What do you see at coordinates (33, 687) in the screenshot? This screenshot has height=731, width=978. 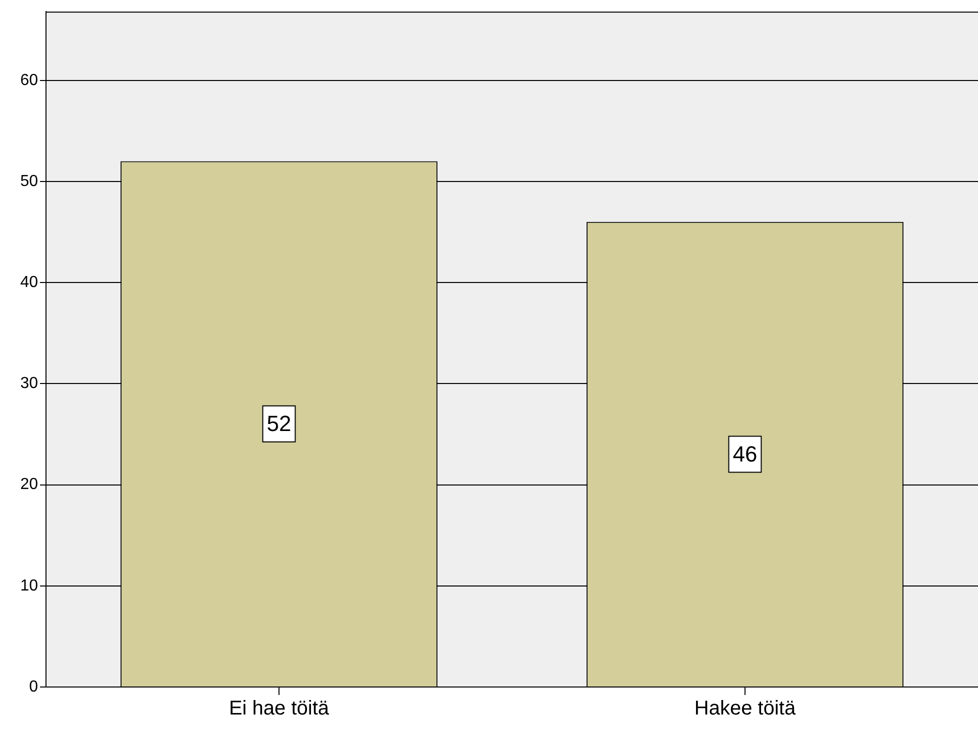 I see `y-tick-label: 0` at bounding box center [33, 687].